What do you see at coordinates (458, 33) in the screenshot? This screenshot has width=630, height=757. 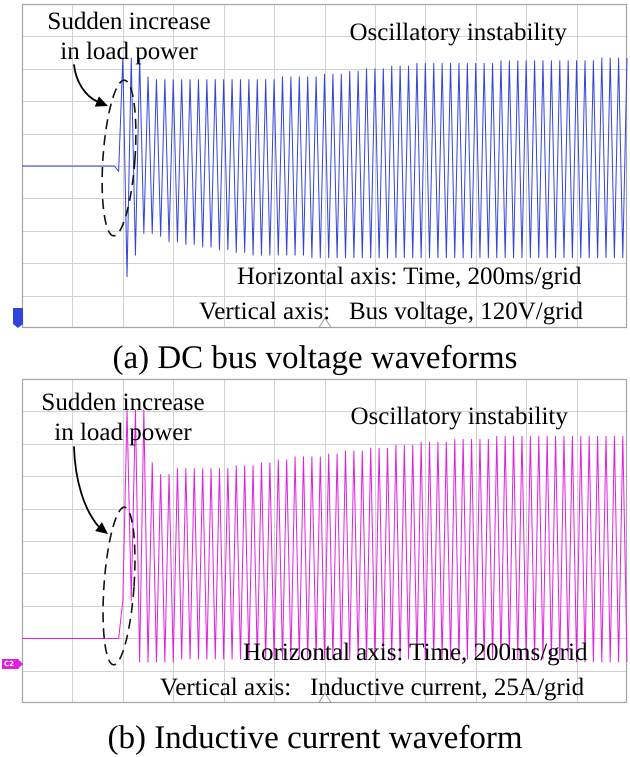 I see `text: Oscillatory instability` at bounding box center [458, 33].